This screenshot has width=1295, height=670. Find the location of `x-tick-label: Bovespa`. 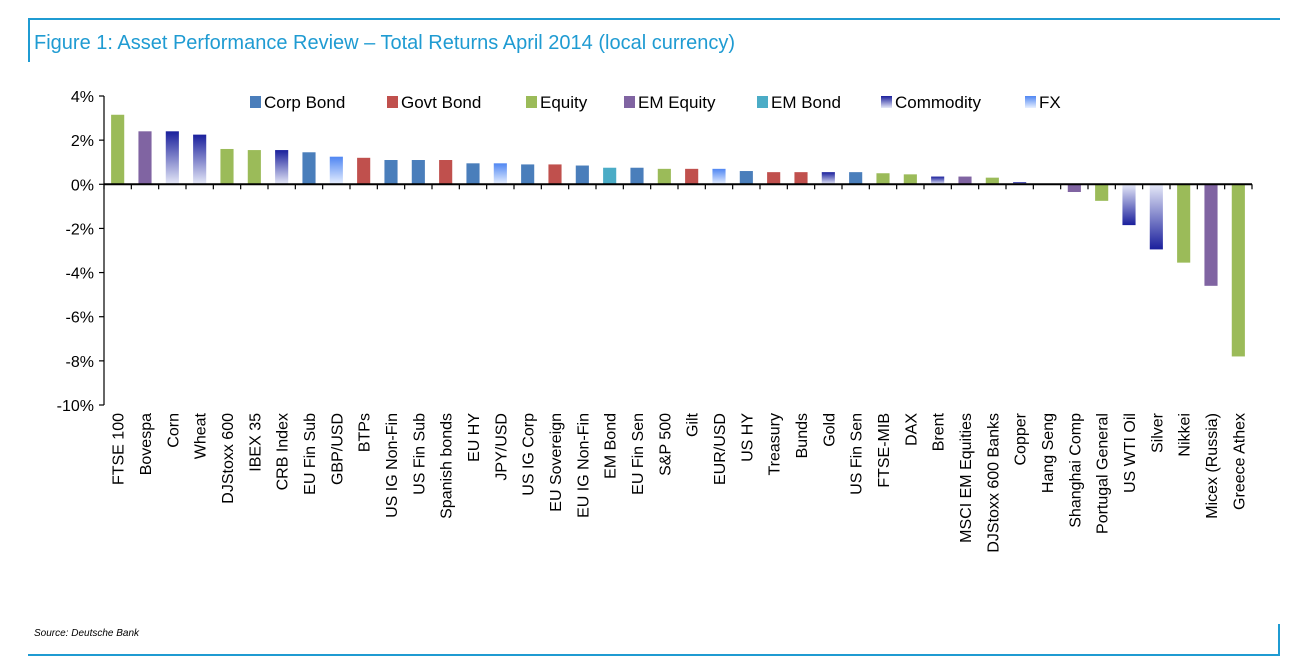

x-tick-label: Bovespa is located at coordinates (146, 444).